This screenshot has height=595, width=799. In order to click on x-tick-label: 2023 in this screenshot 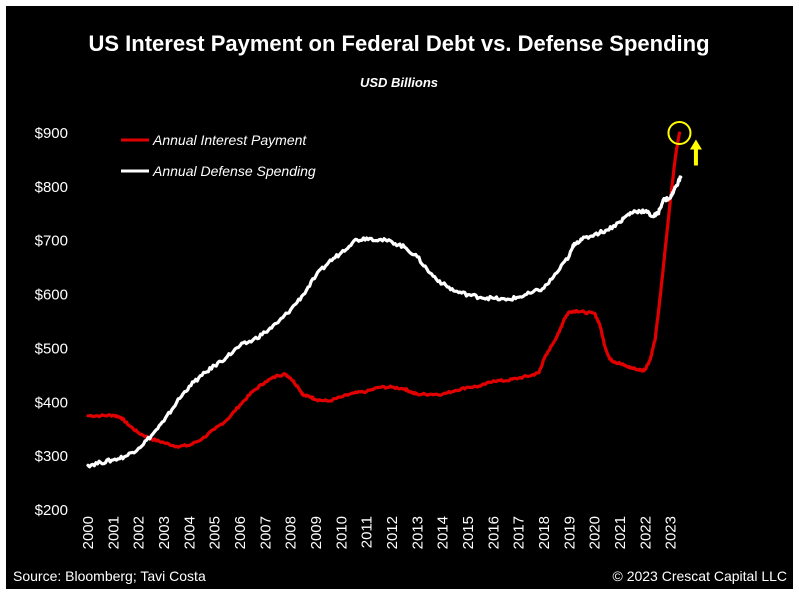, I will do `click(671, 532)`.